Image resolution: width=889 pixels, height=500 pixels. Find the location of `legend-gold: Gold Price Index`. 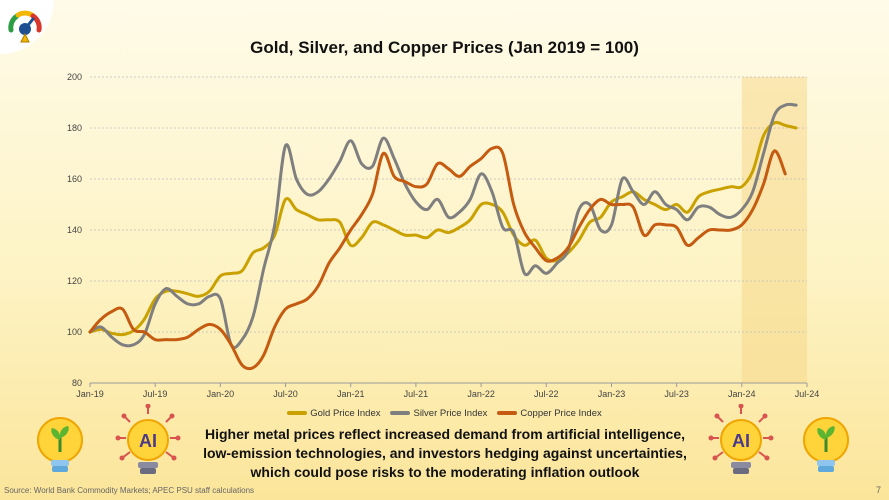

legend-gold: Gold Price Index is located at coordinates (333, 413).